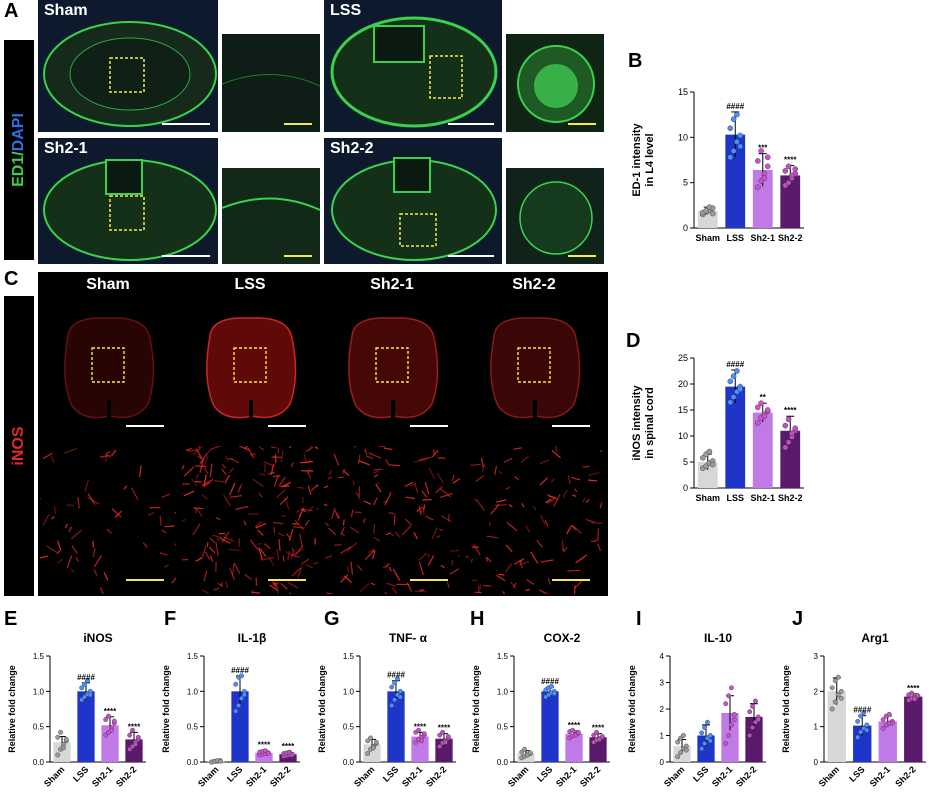  Describe the element at coordinates (271, 83) in the screenshot. I see `micrograph-sham-zoom` at that location.